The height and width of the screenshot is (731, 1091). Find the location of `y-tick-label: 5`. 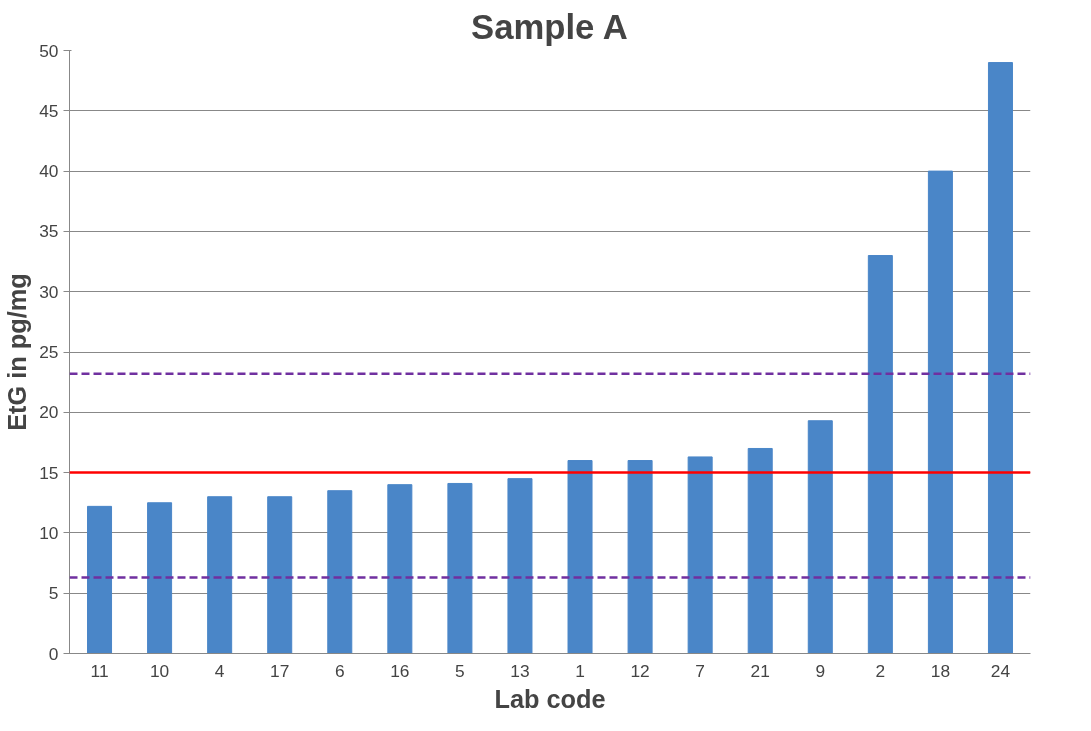

y-tick-label: 5 is located at coordinates (53, 593).